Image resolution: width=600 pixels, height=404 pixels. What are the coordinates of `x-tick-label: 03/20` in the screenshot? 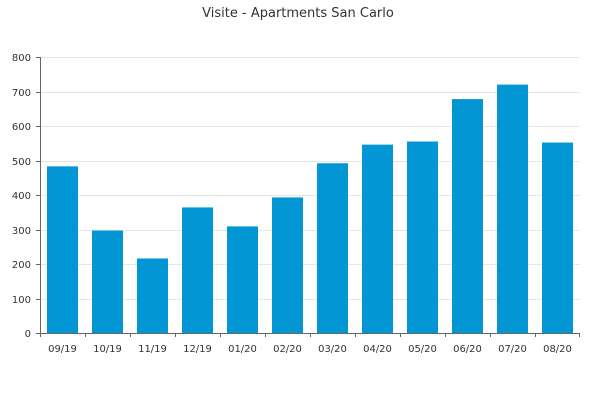 It's located at (332, 349).